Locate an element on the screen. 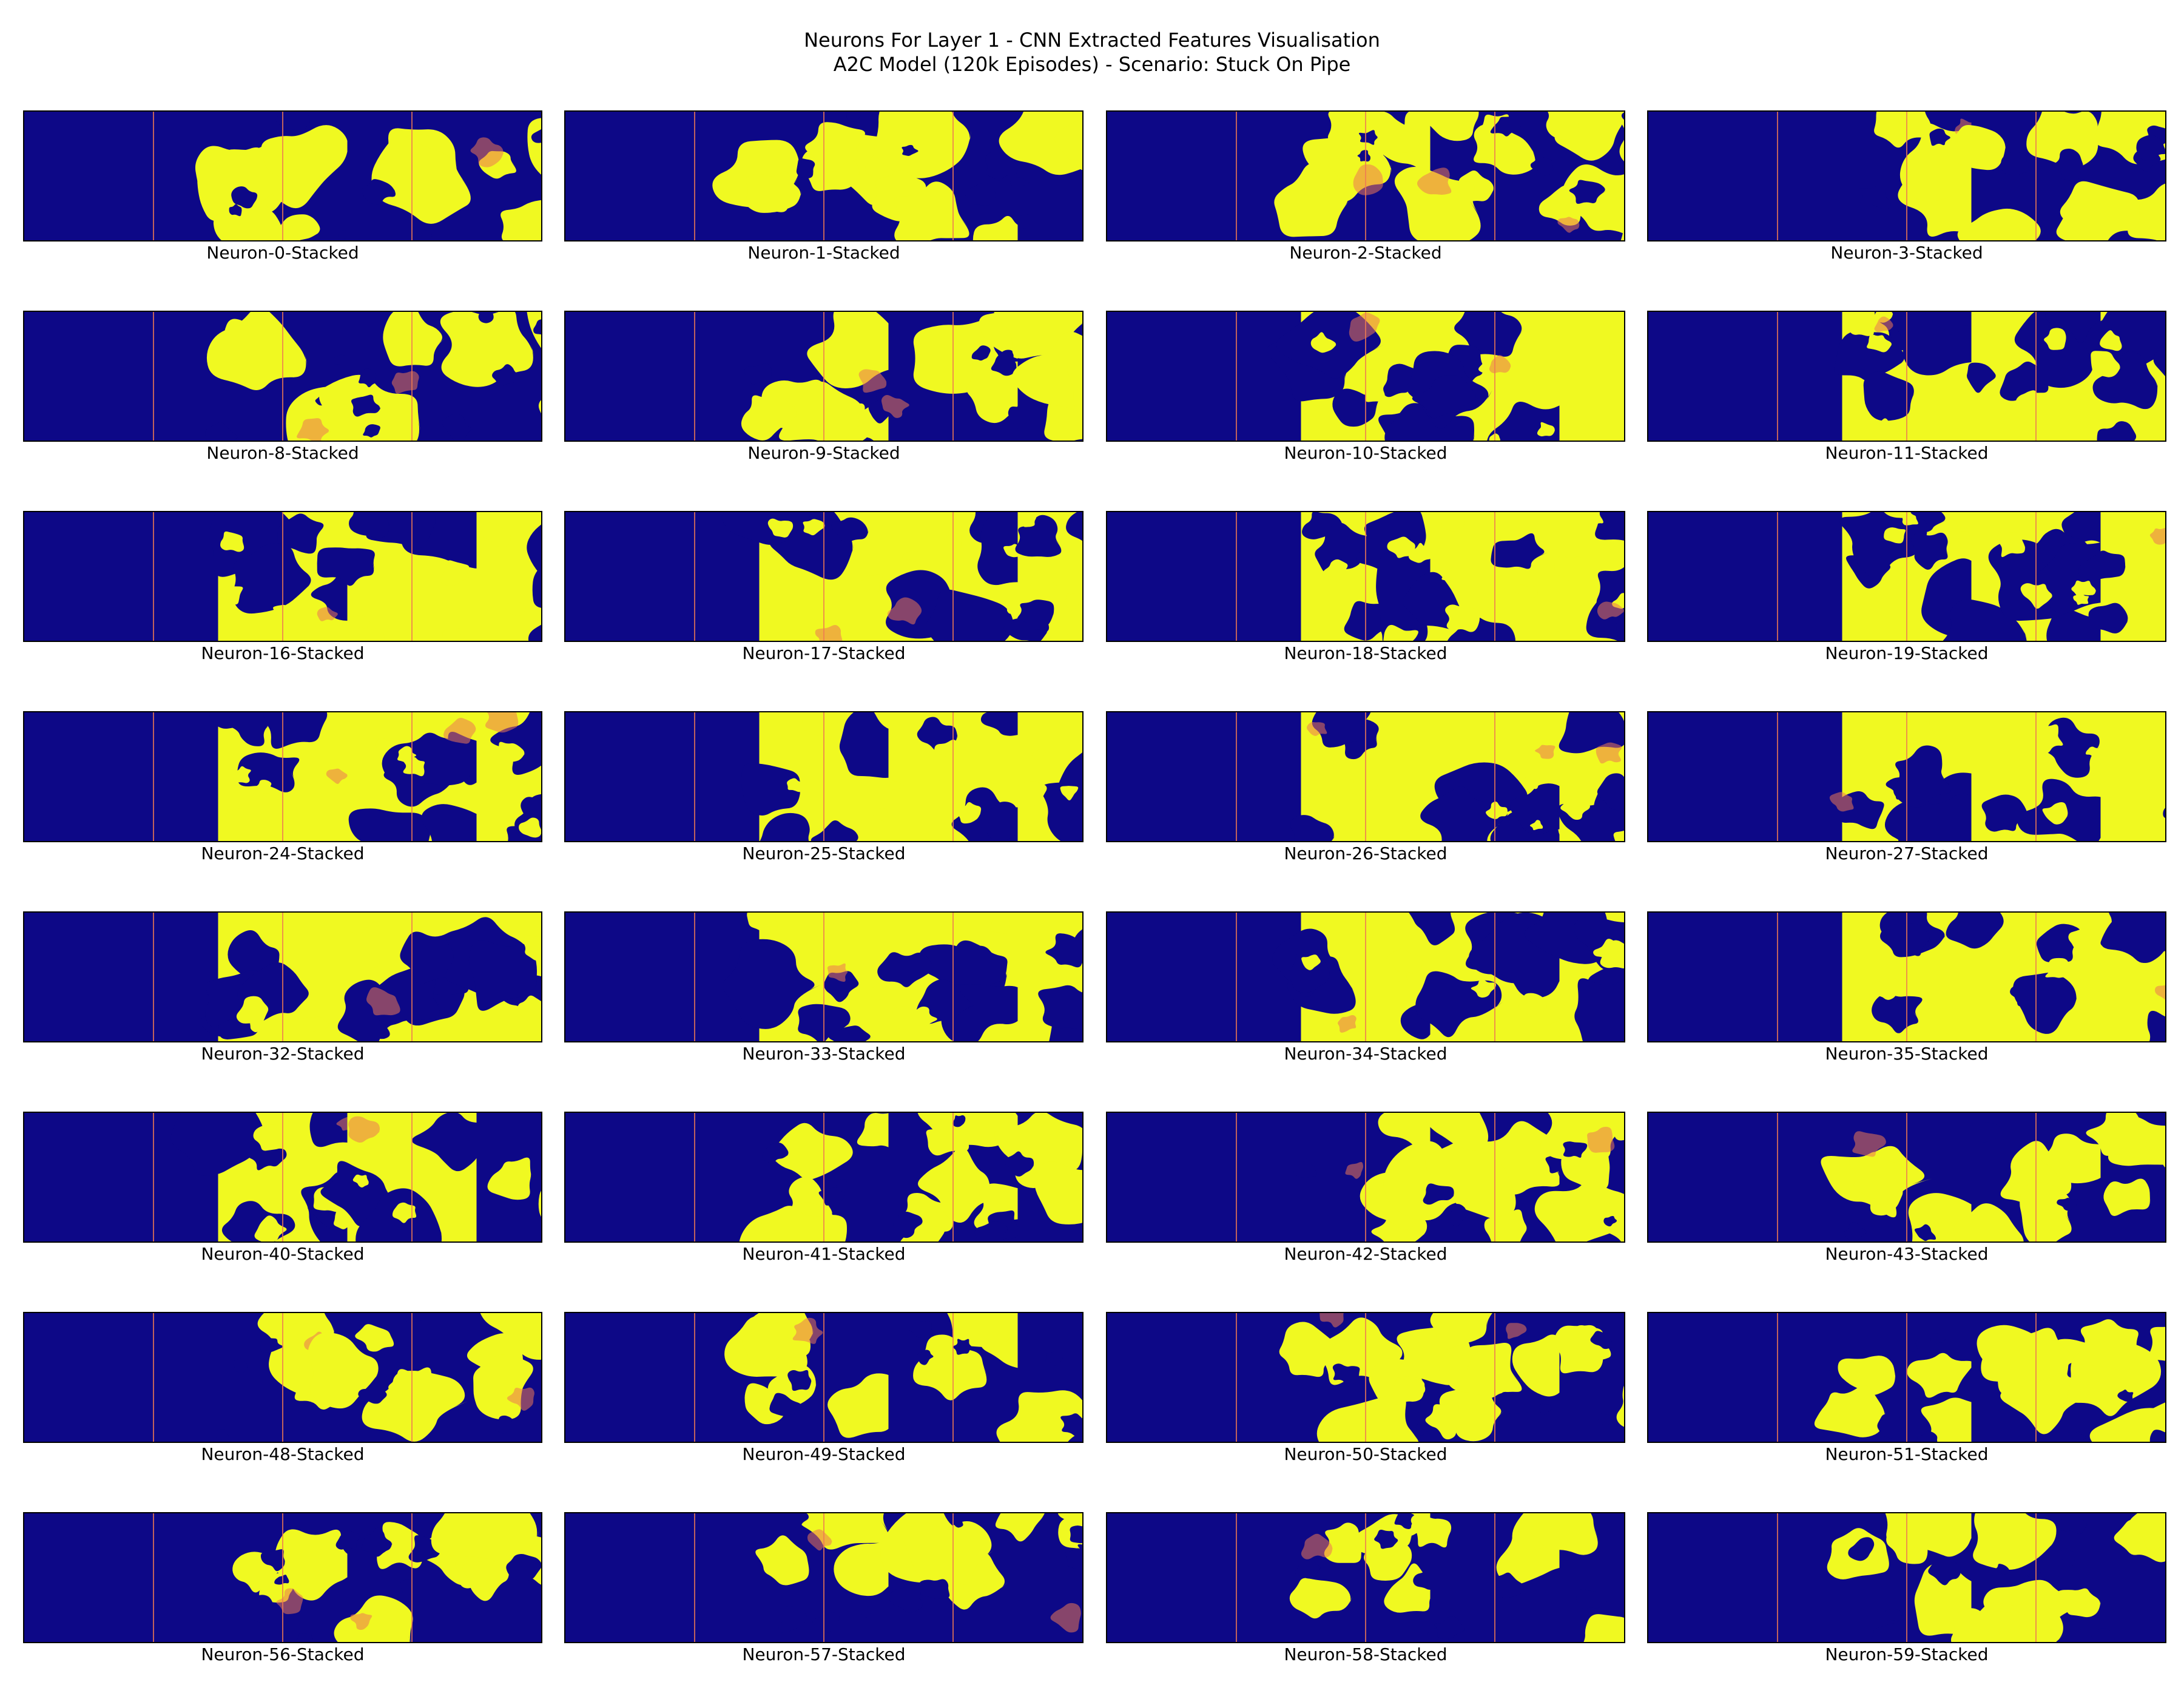  neuron-panel-label: Neuron-19-Stacked is located at coordinates (1907, 653).